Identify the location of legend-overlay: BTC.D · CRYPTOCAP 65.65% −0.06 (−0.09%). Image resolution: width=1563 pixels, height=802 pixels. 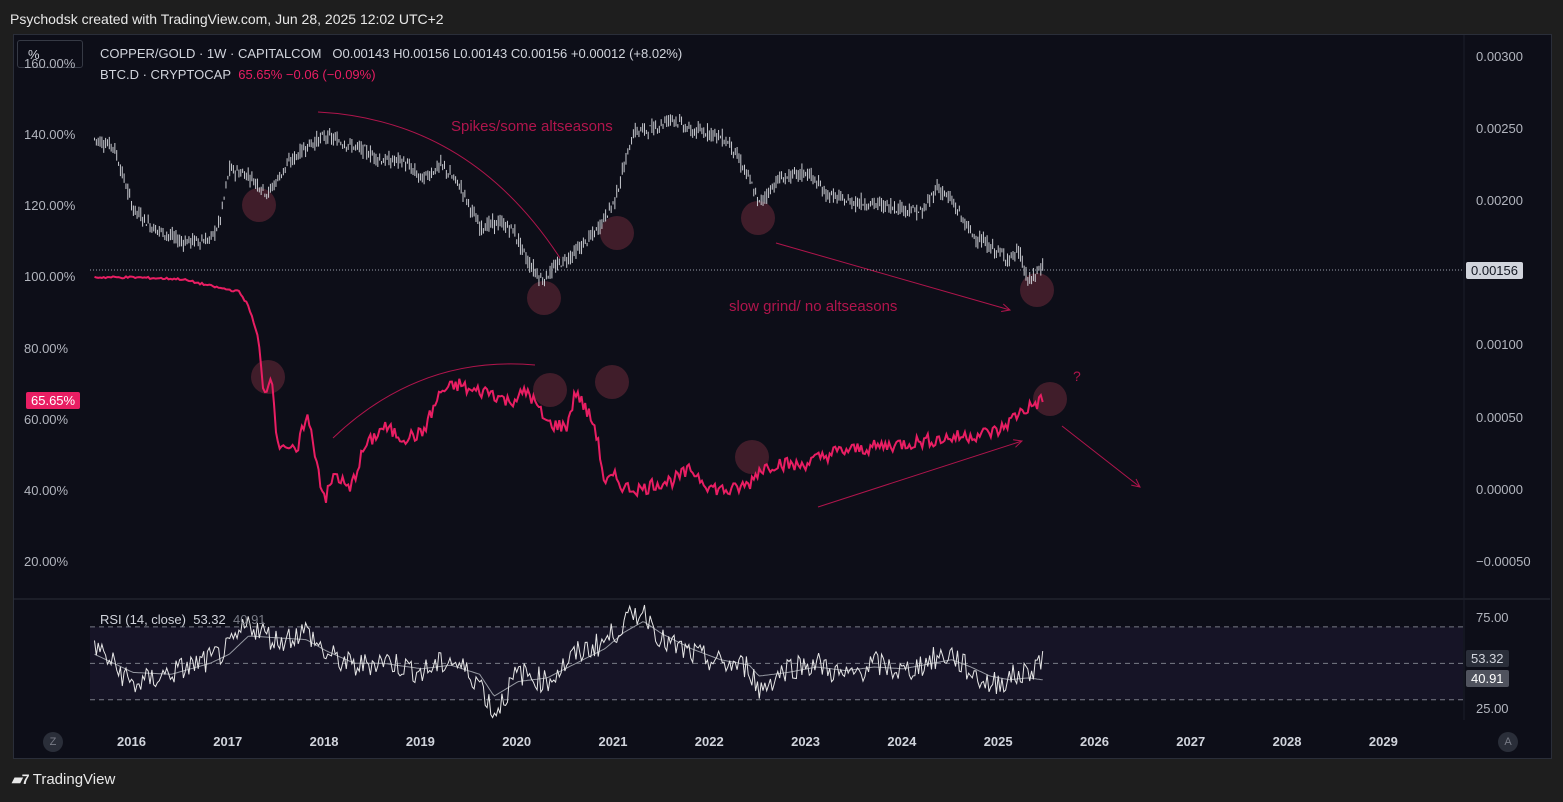
(238, 74).